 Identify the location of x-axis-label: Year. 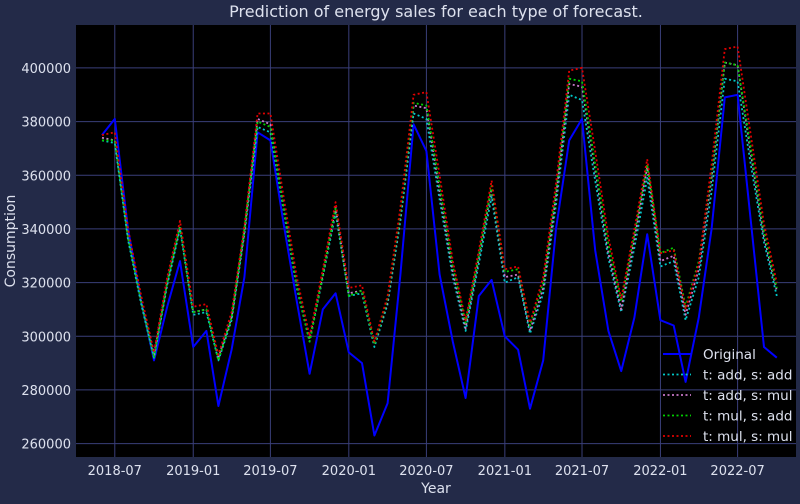
(435, 489).